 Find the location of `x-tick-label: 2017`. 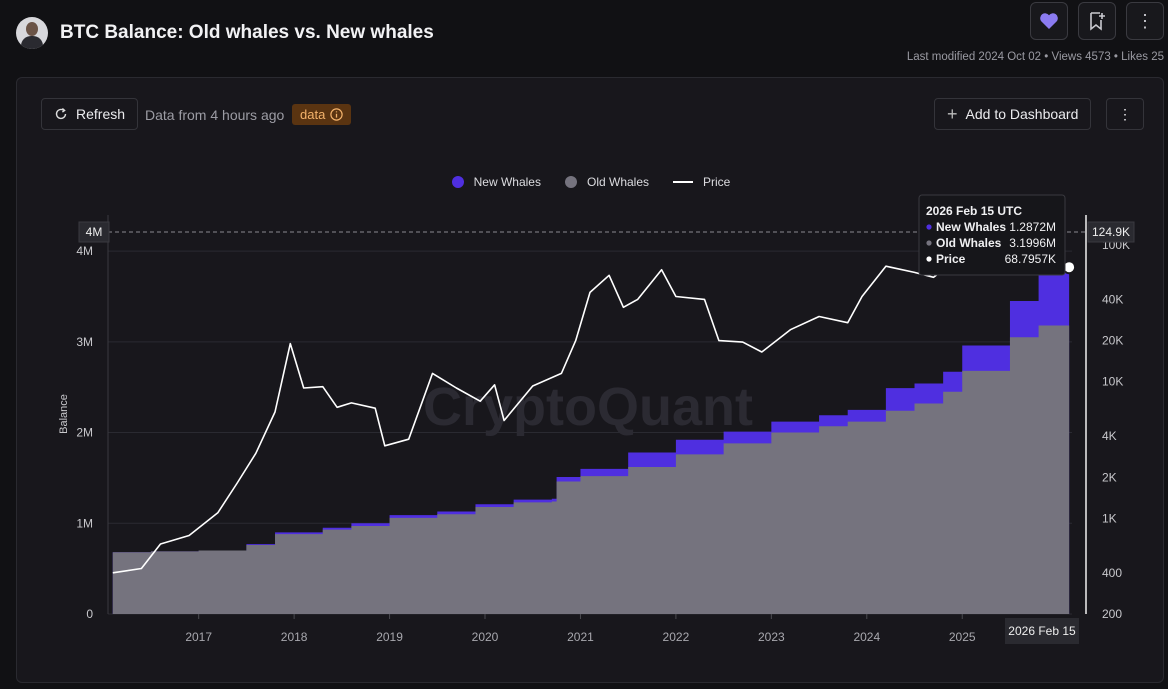

x-tick-label: 2017 is located at coordinates (198, 637).